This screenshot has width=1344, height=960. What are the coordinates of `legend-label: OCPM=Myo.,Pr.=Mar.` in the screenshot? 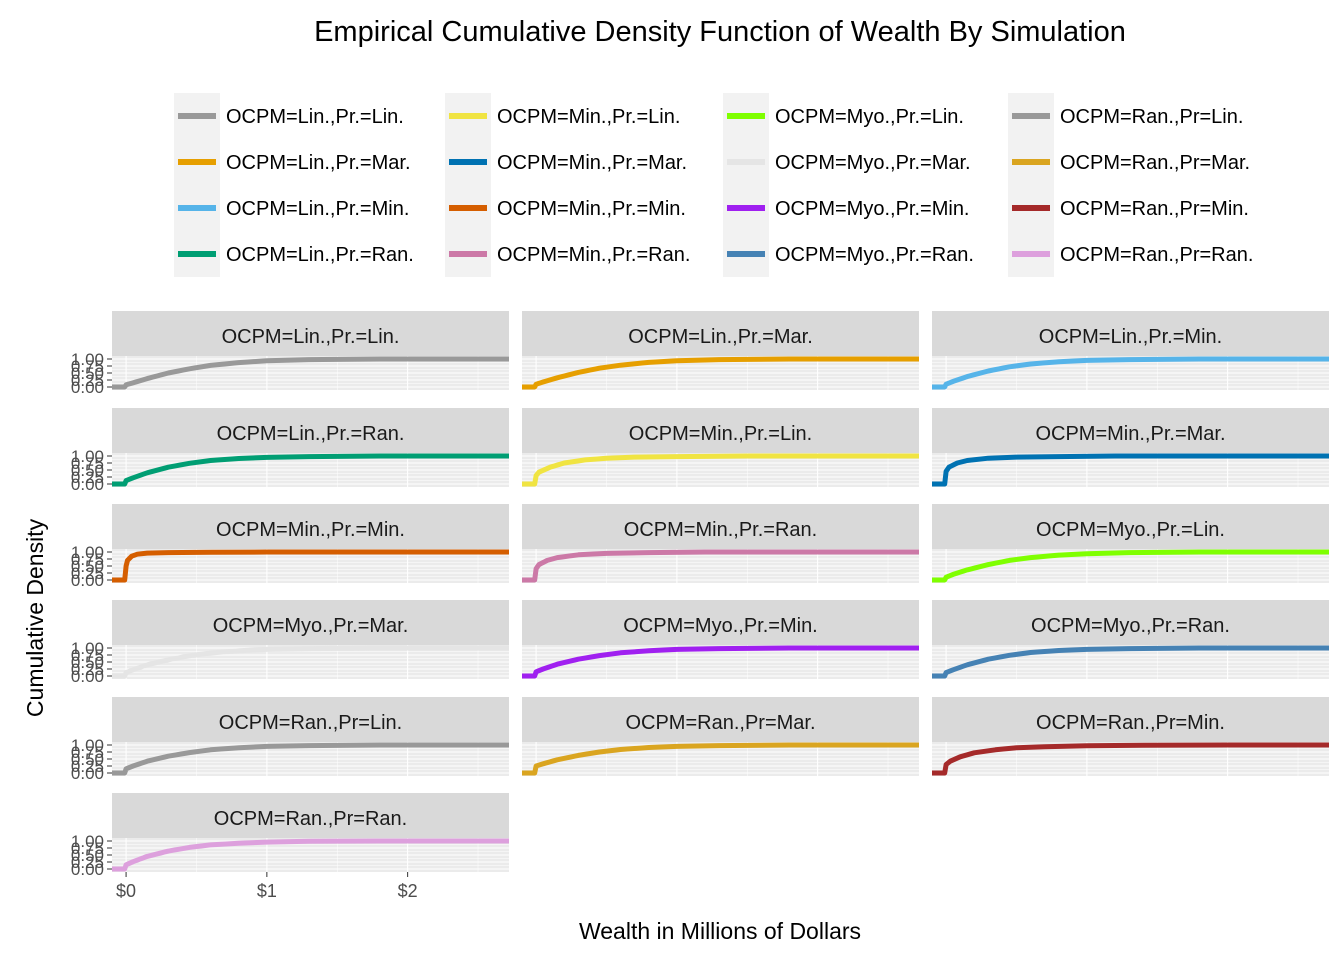 It's located at (873, 163).